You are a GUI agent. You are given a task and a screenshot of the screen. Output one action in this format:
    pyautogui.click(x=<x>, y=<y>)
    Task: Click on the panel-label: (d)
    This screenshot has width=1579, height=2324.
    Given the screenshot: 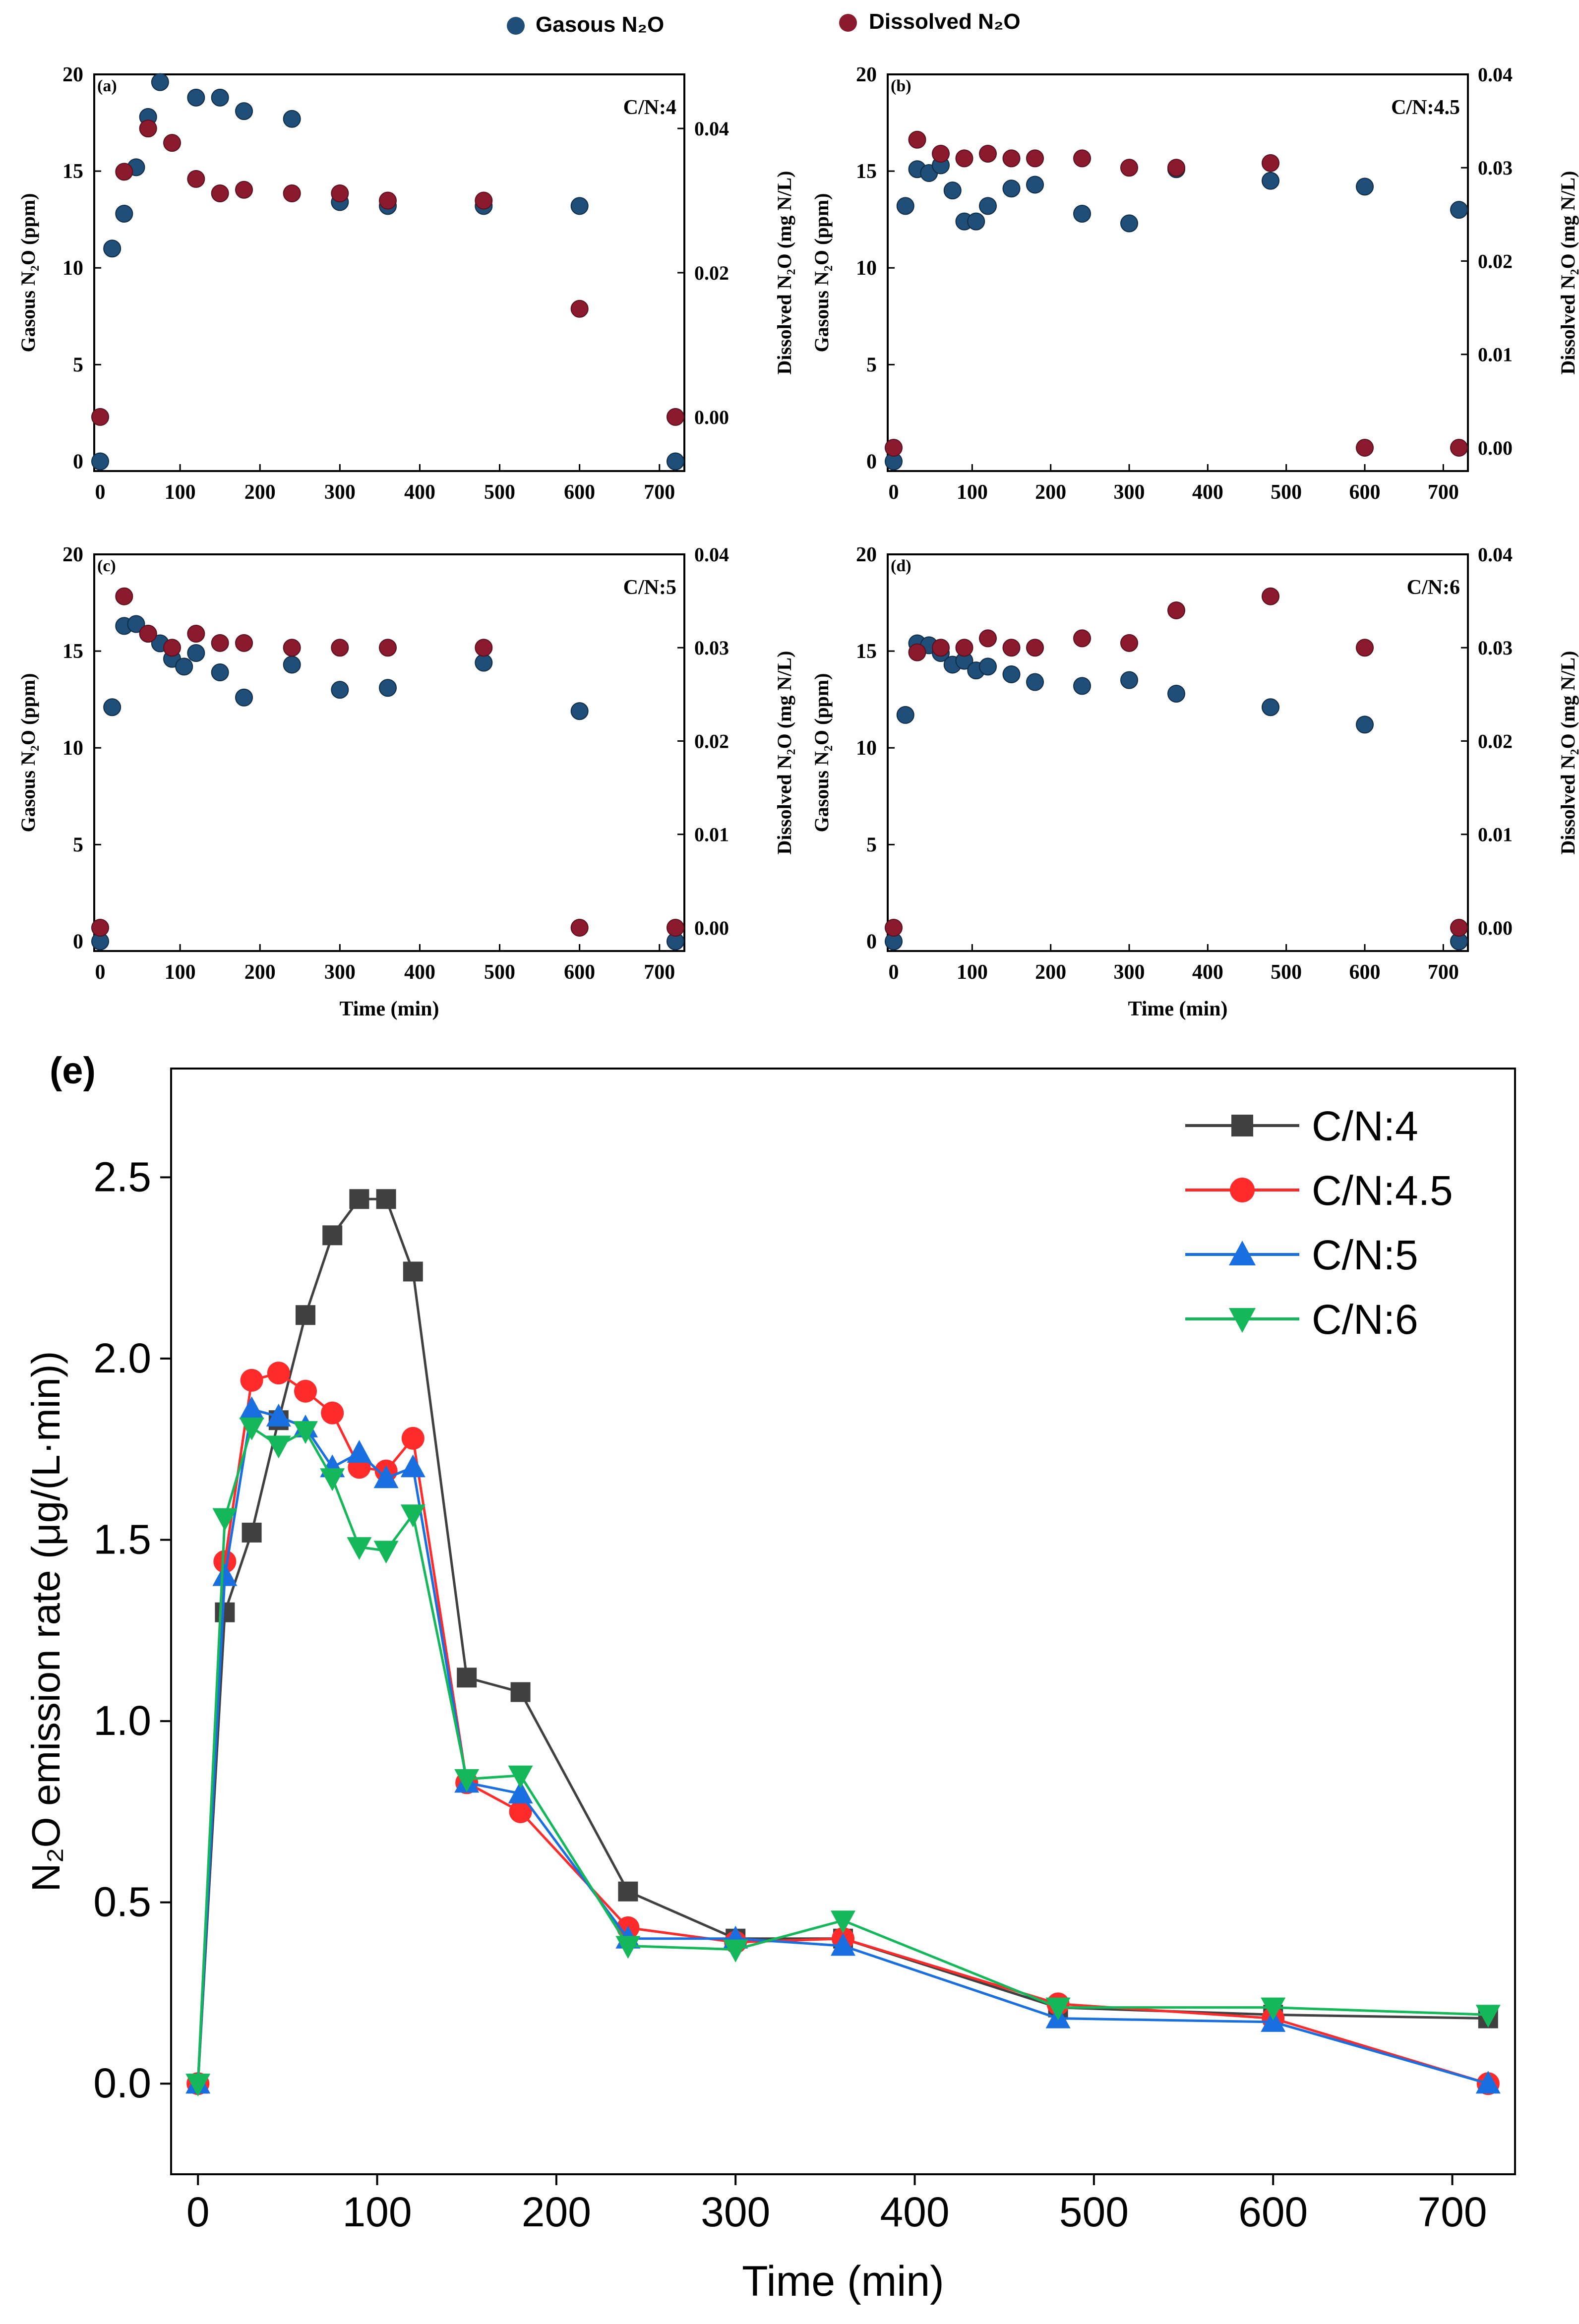 What is the action you would take?
    pyautogui.click(x=901, y=566)
    